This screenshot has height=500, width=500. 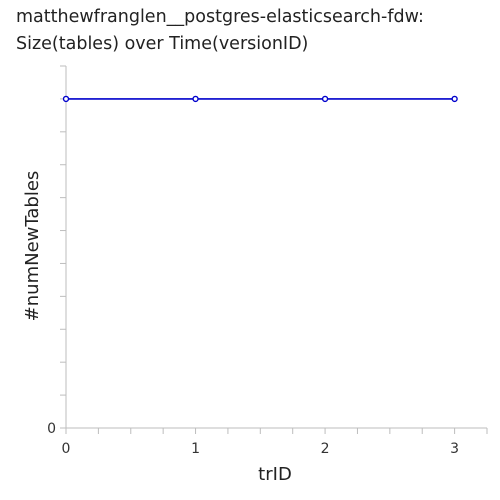 What do you see at coordinates (275, 474) in the screenshot?
I see `x-axis-label: trID` at bounding box center [275, 474].